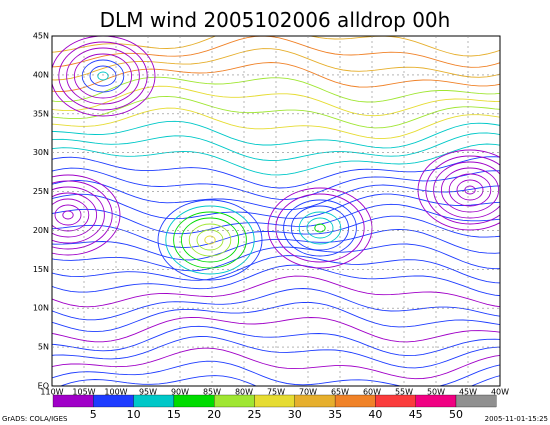 The height and width of the screenshot is (425, 550). Describe the element at coordinates (308, 392) in the screenshot. I see `lon-label: 70W` at that location.